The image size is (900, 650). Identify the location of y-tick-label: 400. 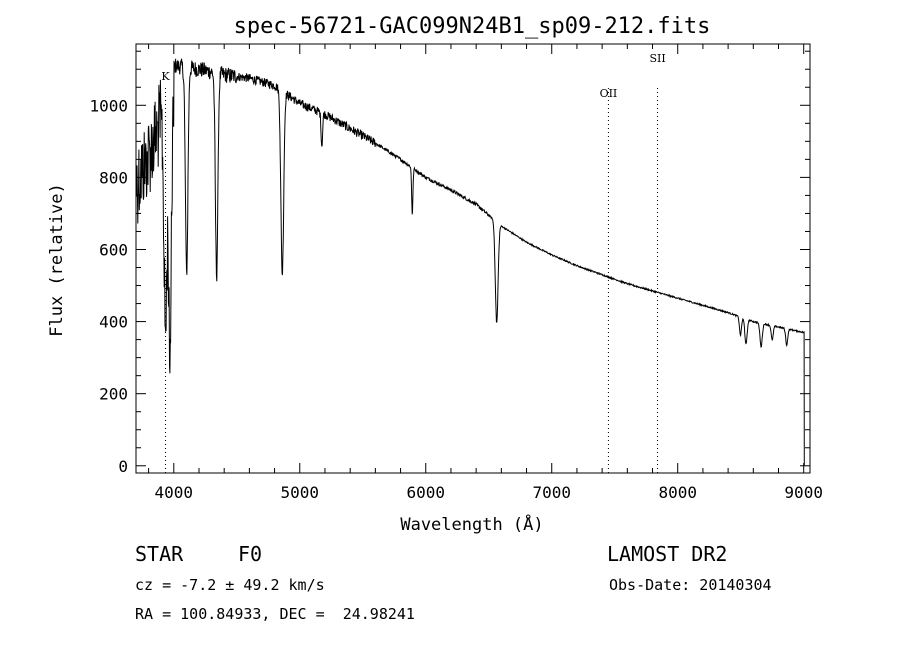
(113, 322).